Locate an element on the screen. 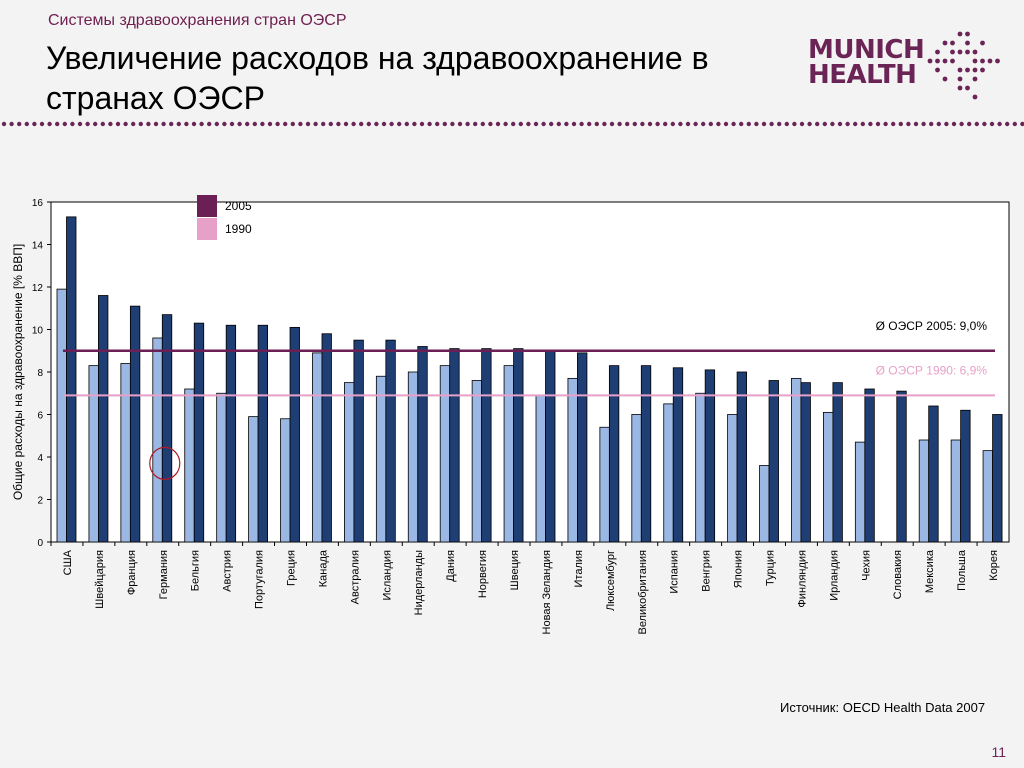  x-tick-label: Швейцария is located at coordinates (100, 579).